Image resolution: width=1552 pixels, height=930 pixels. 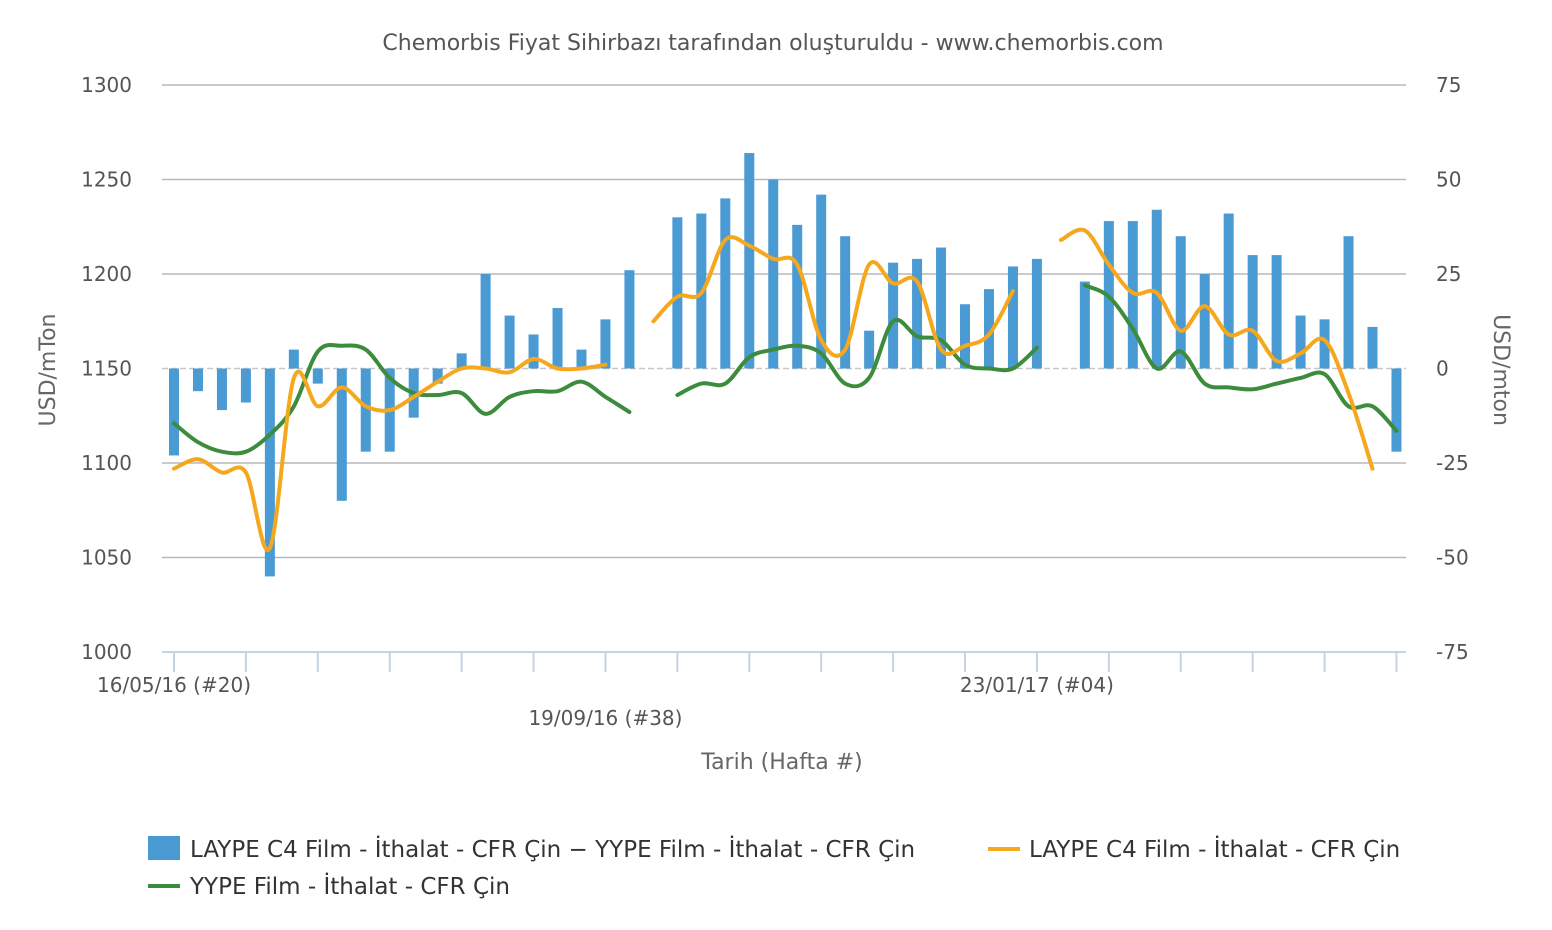 I want to click on x-tick-label: 16/05/16 (#20), so click(x=174, y=685).